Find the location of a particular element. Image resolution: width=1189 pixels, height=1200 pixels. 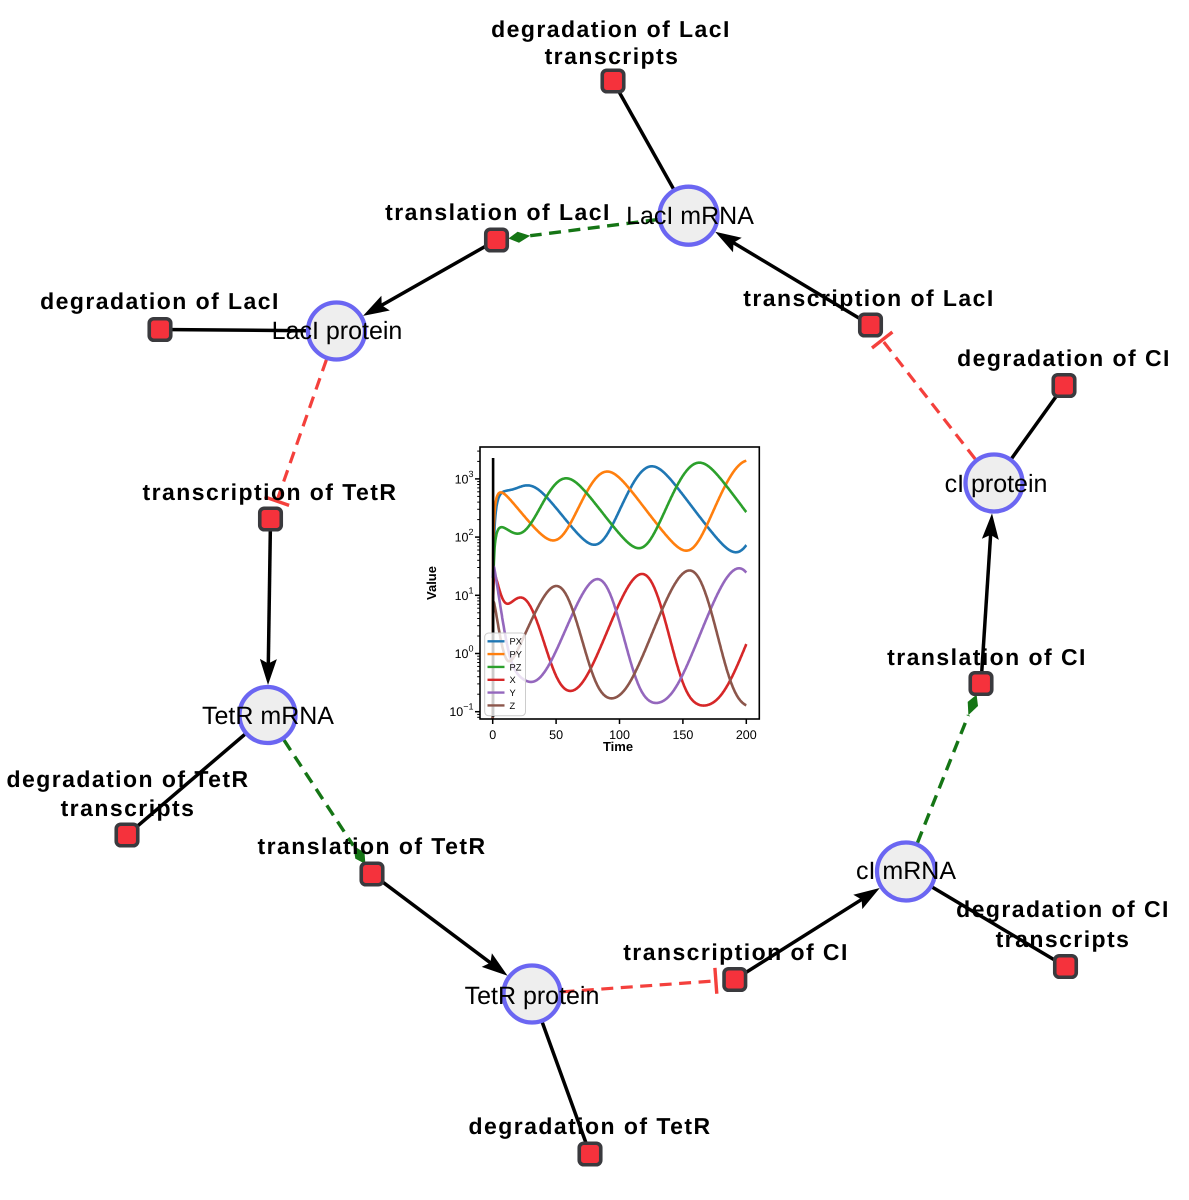

svg-text: 50 is located at coordinates (556, 735).